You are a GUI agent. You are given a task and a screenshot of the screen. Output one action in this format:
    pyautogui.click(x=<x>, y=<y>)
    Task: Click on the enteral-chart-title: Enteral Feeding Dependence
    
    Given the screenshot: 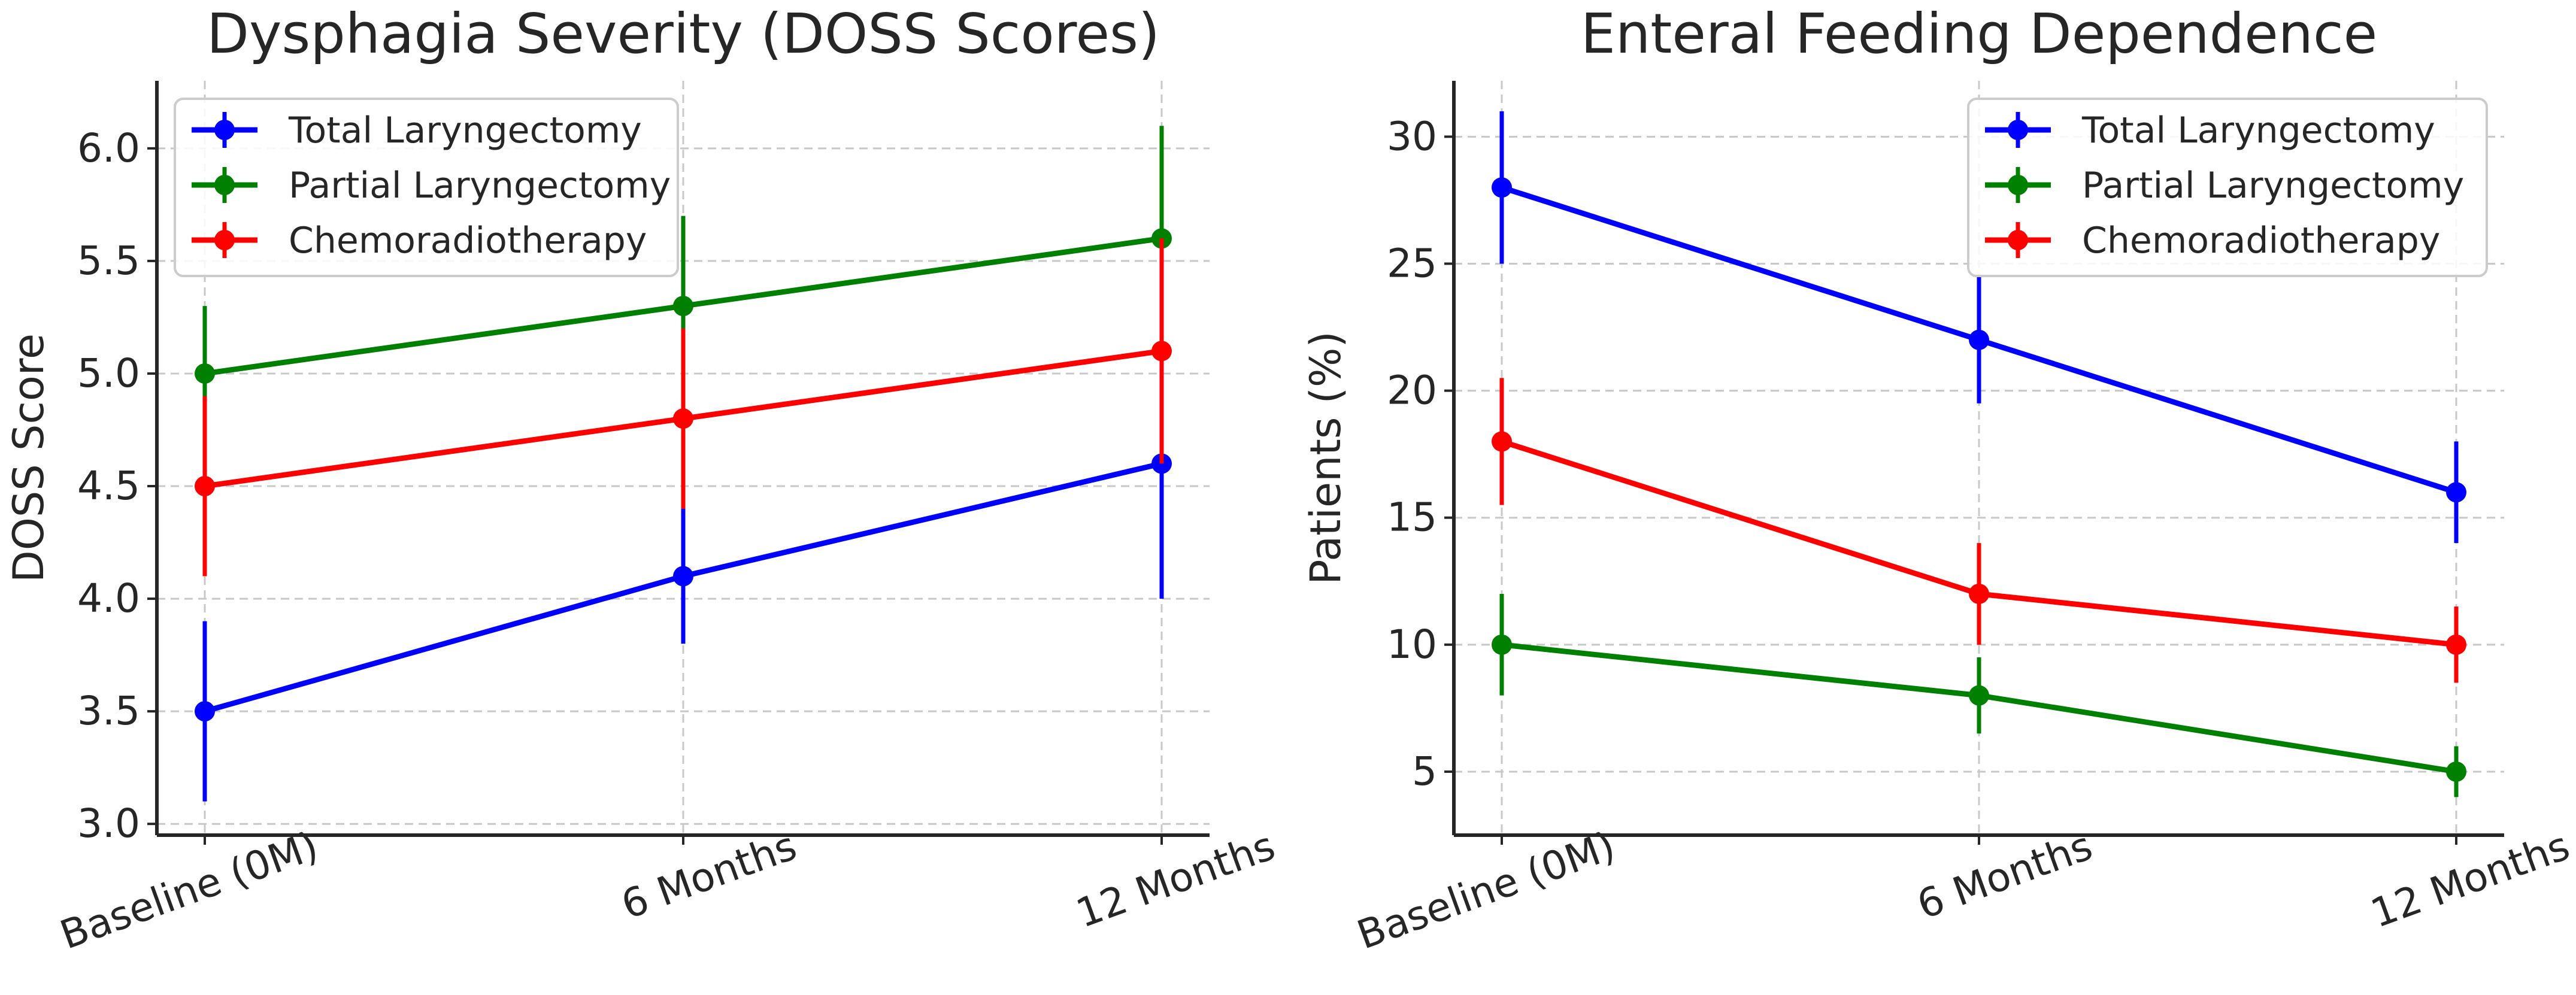 What is the action you would take?
    pyautogui.click(x=1979, y=34)
    